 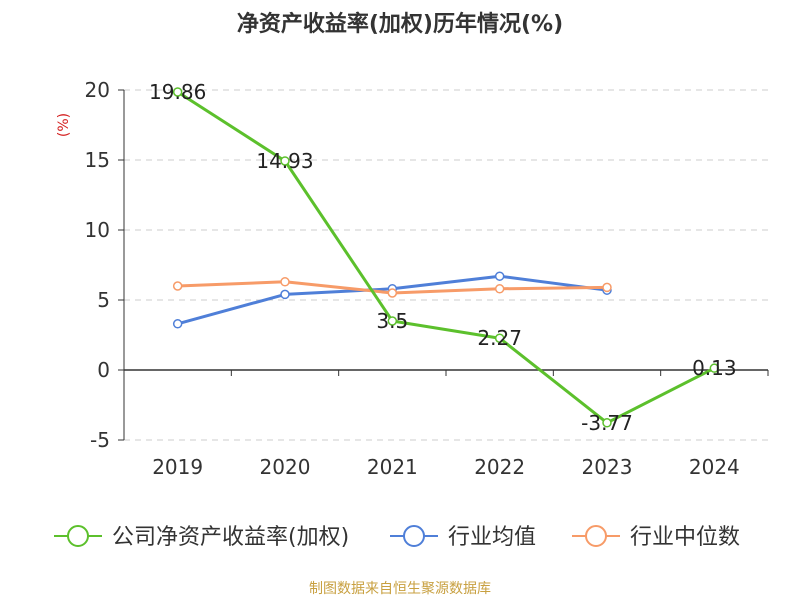 What do you see at coordinates (400, 24) in the screenshot?
I see `chart-title: 净资产收益率(加权)历年情况(%)` at bounding box center [400, 24].